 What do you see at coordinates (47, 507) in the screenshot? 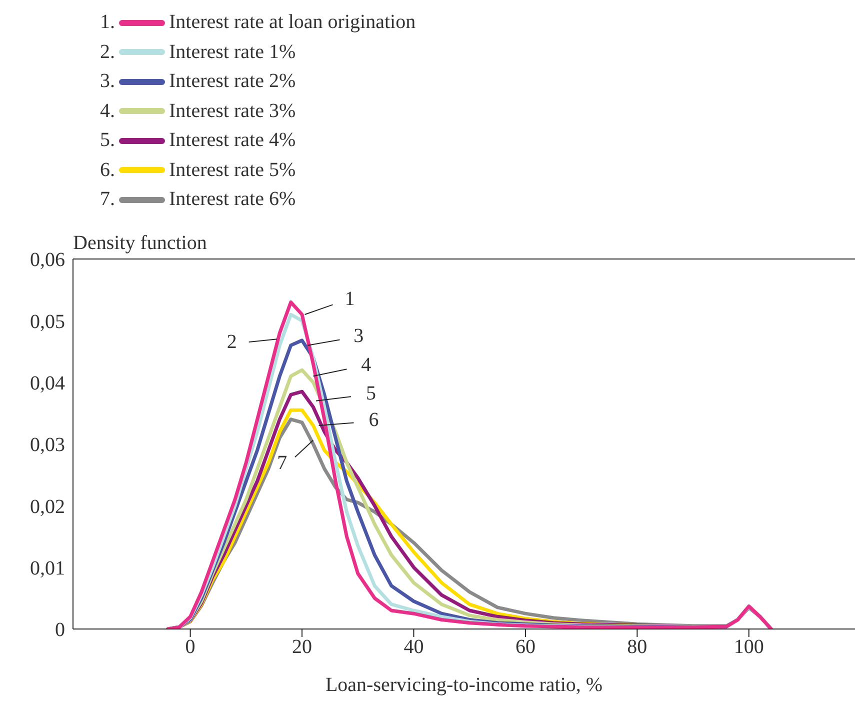
I see `y-tick-label: 0,02` at bounding box center [47, 507].